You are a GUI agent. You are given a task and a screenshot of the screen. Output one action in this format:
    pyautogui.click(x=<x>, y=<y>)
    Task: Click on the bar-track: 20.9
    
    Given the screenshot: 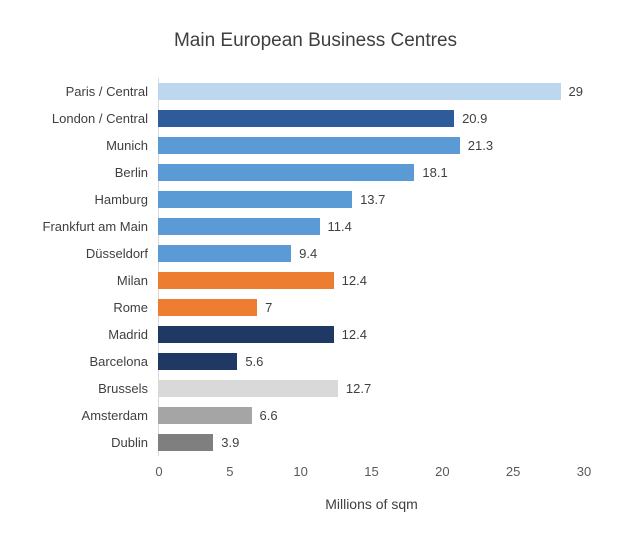 What is the action you would take?
    pyautogui.click(x=370, y=118)
    